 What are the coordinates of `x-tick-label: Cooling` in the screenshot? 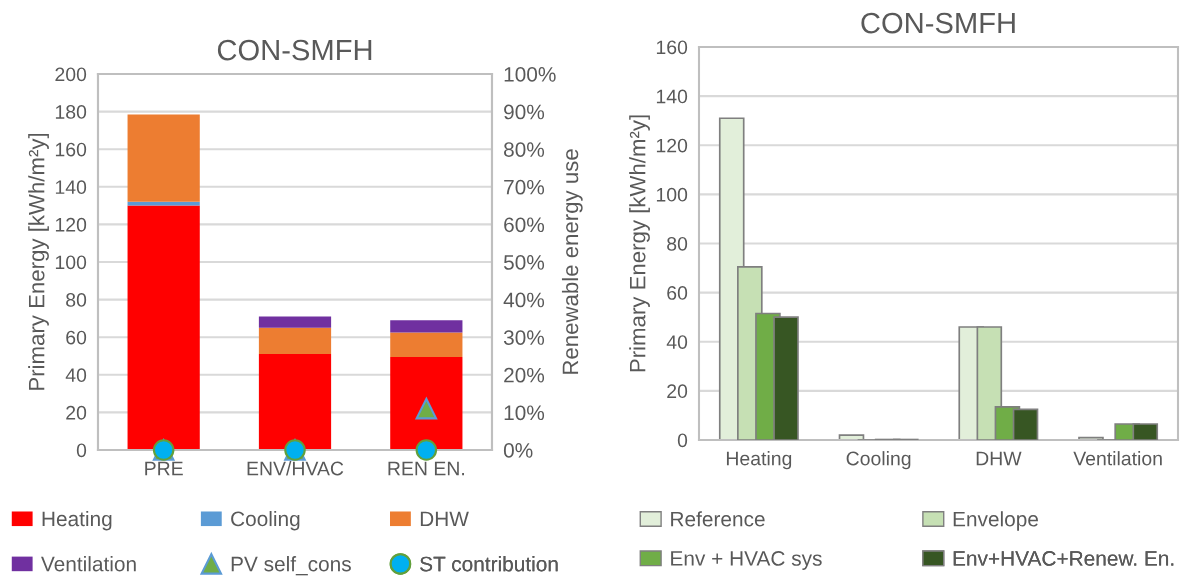 It's located at (878, 460).